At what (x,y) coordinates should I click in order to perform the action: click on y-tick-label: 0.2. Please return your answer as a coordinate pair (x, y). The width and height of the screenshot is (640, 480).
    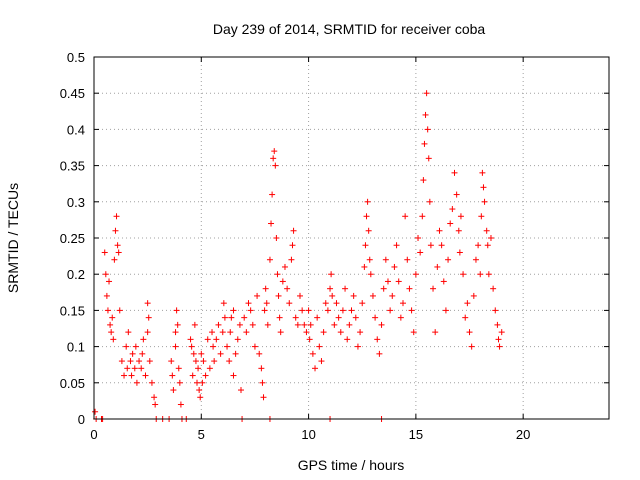
    Looking at the image, I should click on (76, 274).